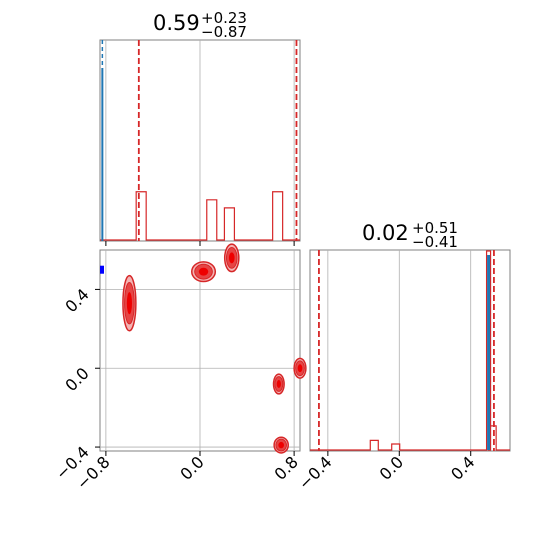 The image size is (550, 550). What do you see at coordinates (278, 384) in the screenshot?
I see `contour-3-inner` at bounding box center [278, 384].